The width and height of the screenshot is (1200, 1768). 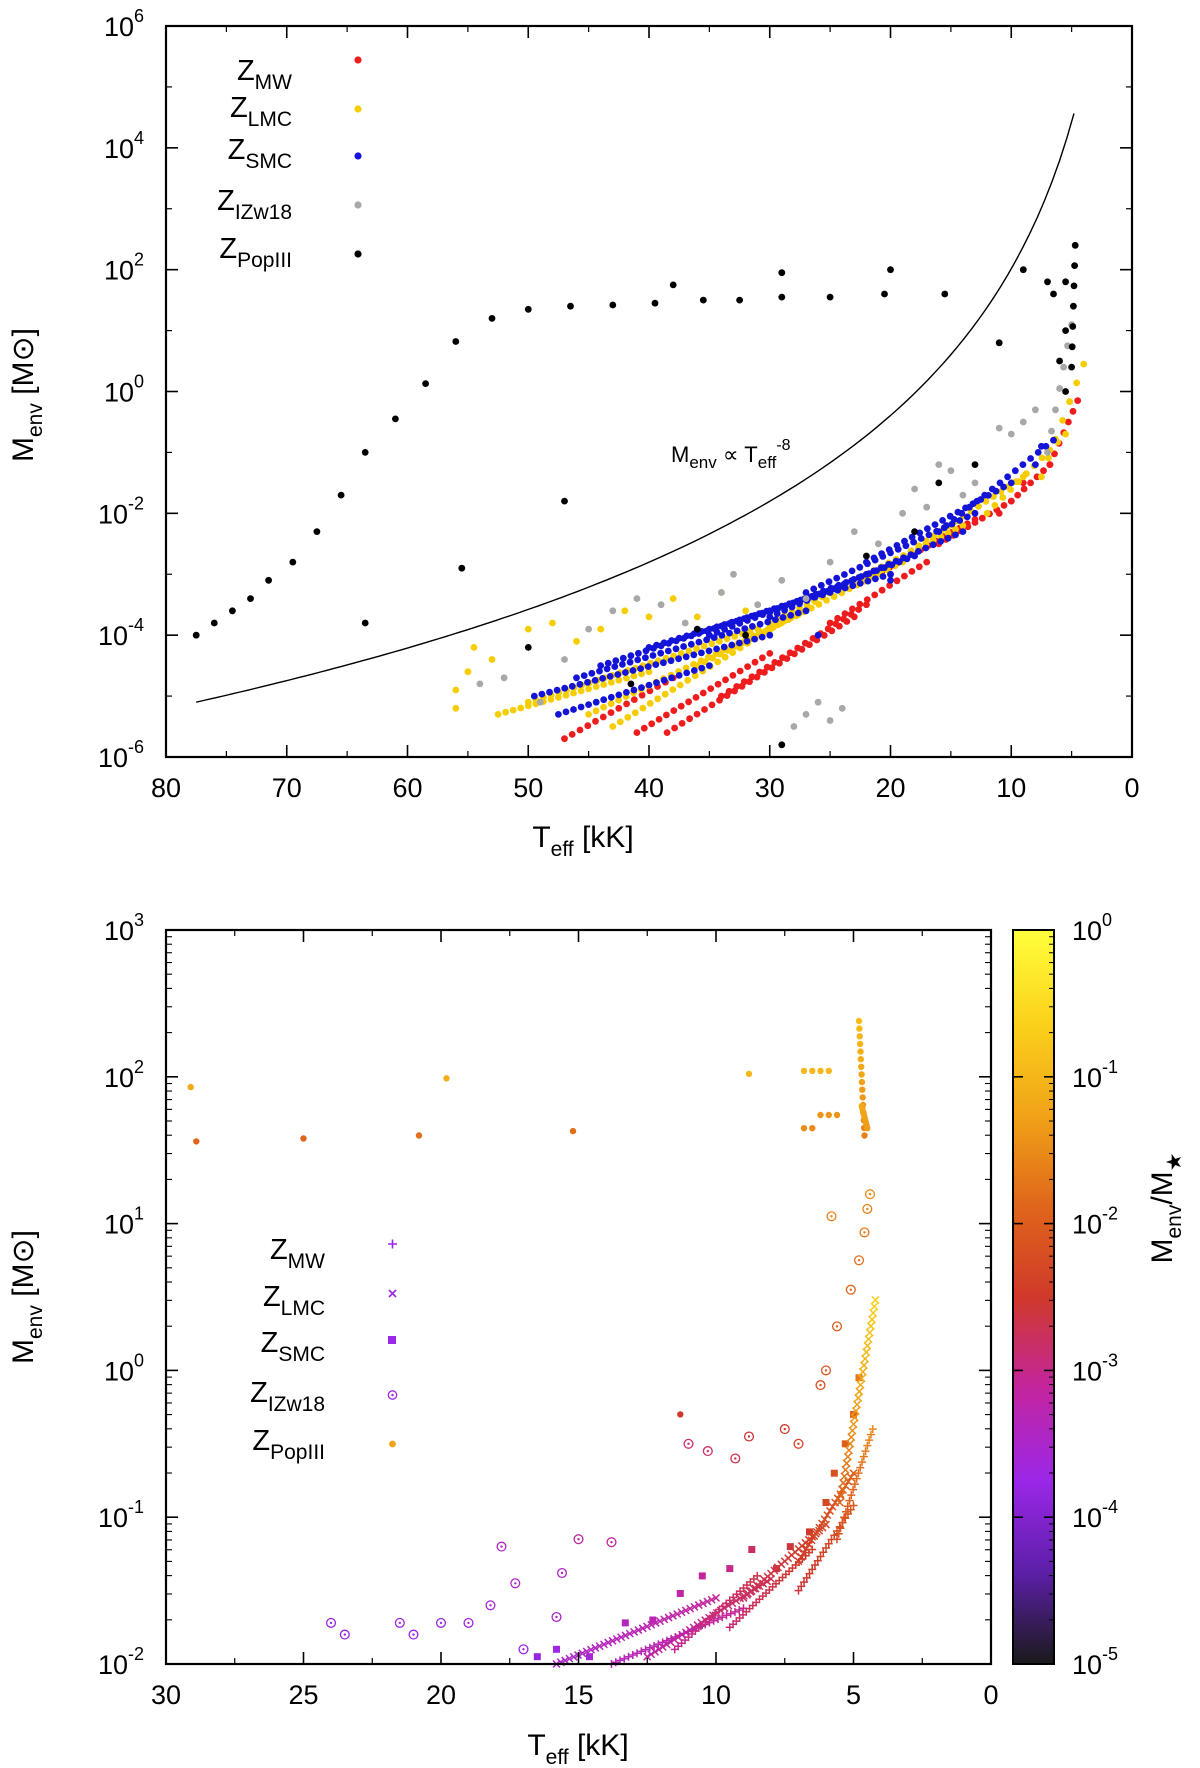 I want to click on legend-marker-lmc, so click(x=358, y=109).